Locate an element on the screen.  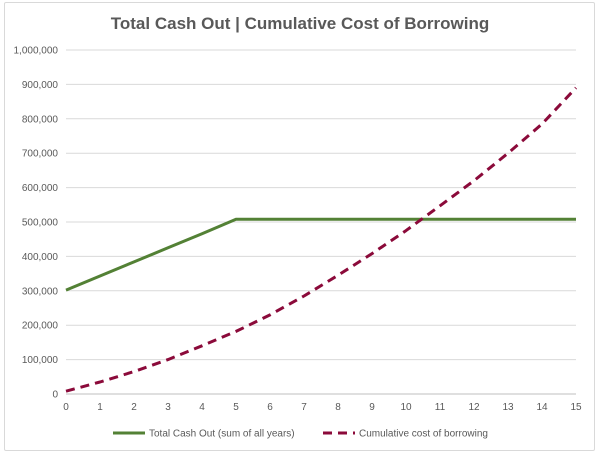
x-tick-label: 13 is located at coordinates (508, 407).